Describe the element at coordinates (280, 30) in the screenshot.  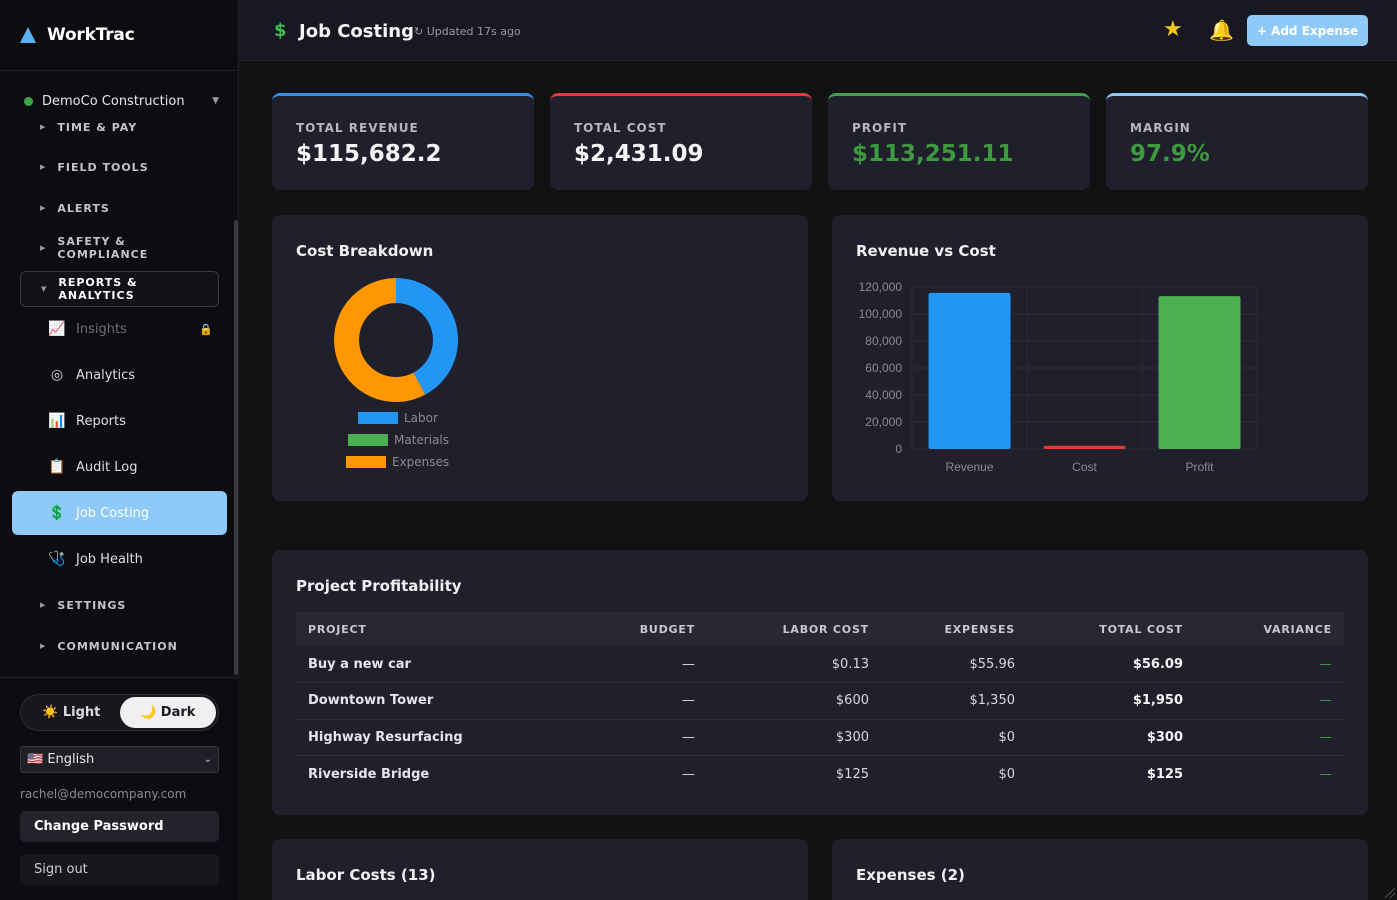
I see `dollar-icon: $` at that location.